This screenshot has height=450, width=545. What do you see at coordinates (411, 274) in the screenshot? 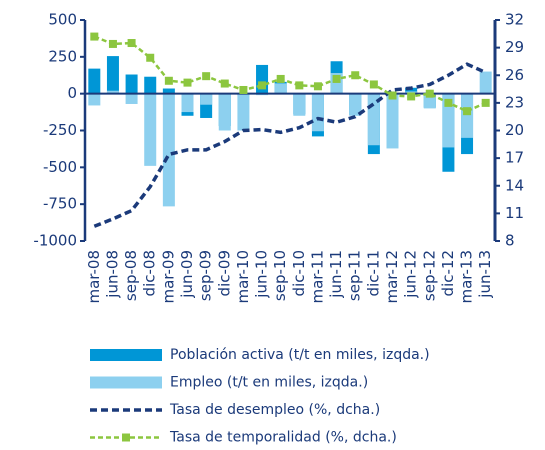
I see `x-tick-label: jun-12` at bounding box center [411, 274].